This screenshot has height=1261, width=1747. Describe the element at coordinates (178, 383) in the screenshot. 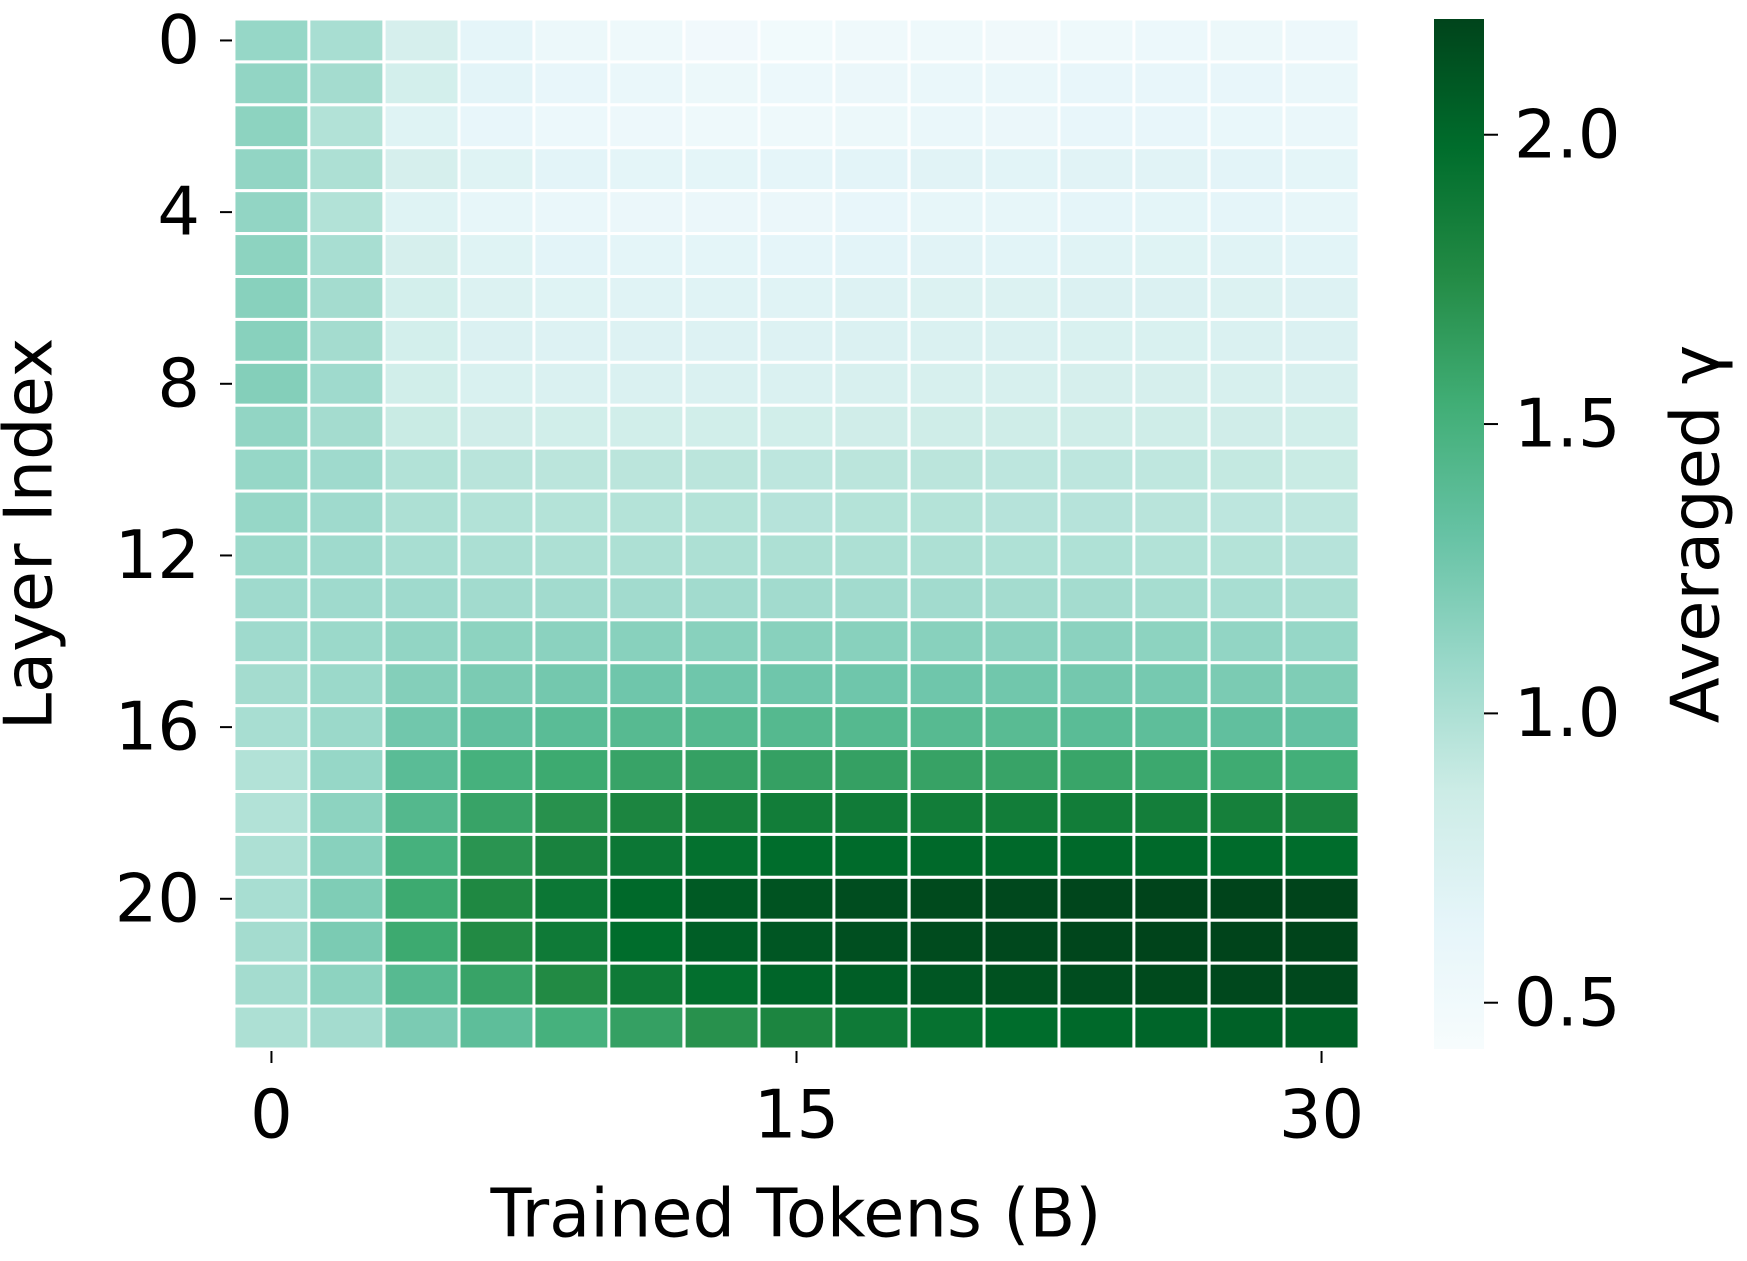

I see `y-tick-label: 8` at that location.